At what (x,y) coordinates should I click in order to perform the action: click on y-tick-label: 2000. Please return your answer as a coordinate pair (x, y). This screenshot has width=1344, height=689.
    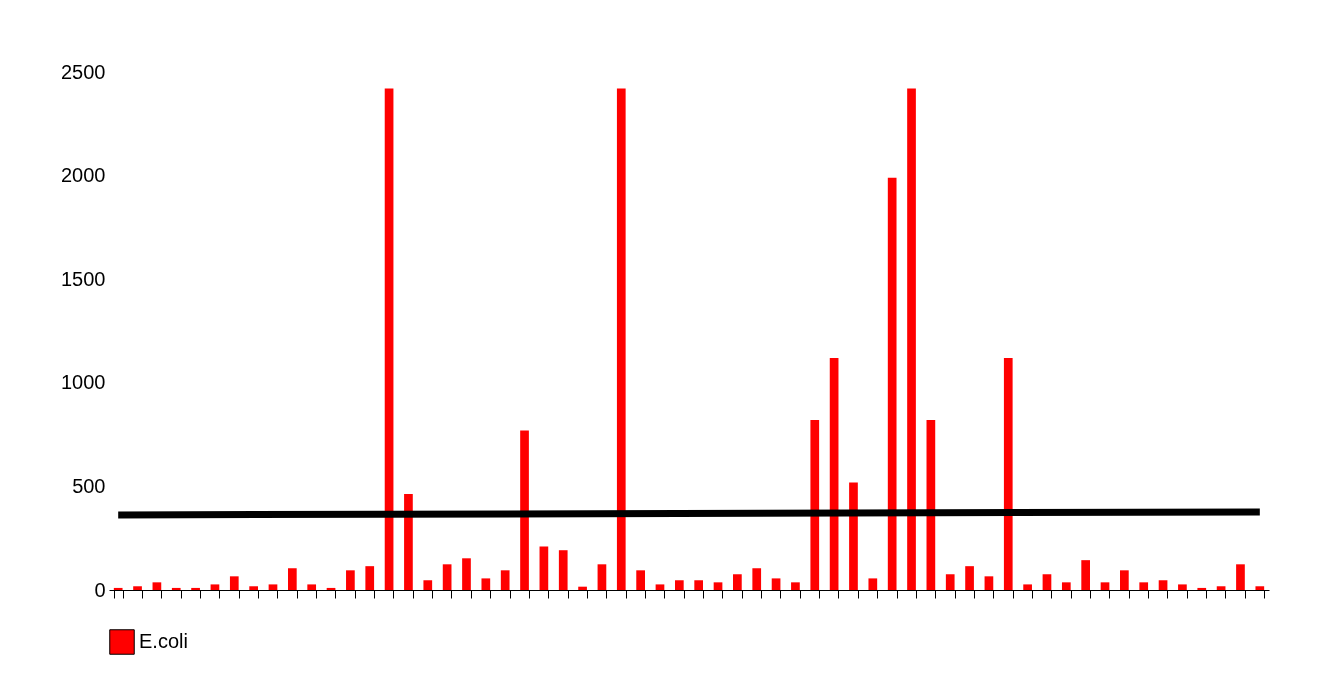
    Looking at the image, I should click on (83, 175).